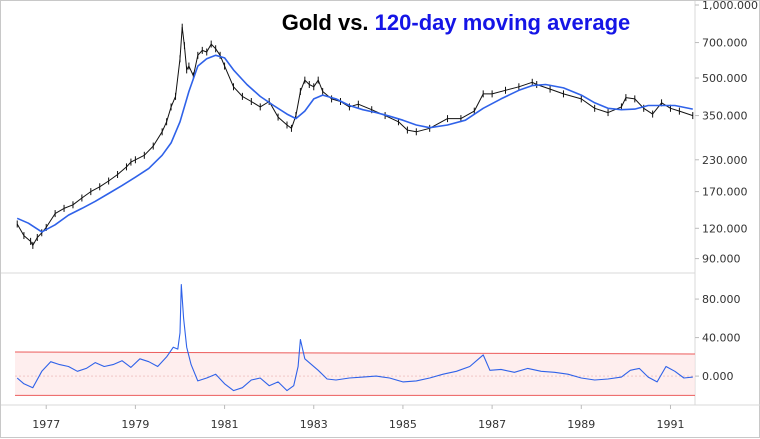  I want to click on osc-y-tick-label: 80.000, so click(721, 299).